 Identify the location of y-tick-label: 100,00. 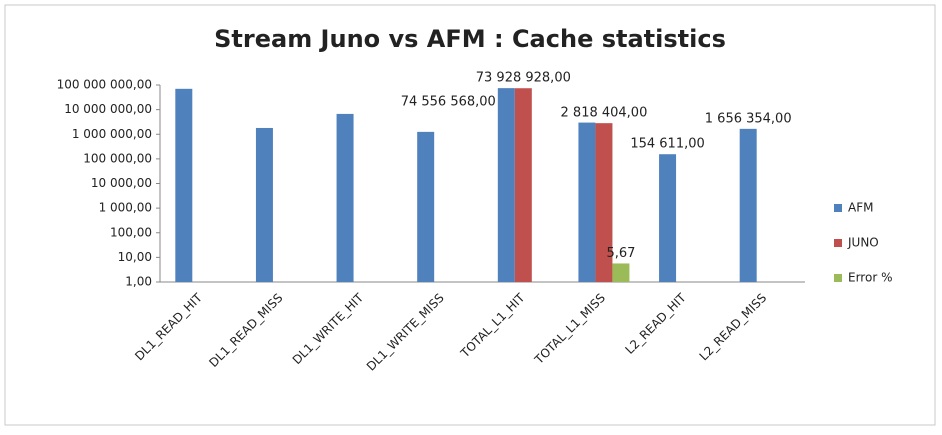
(131, 232).